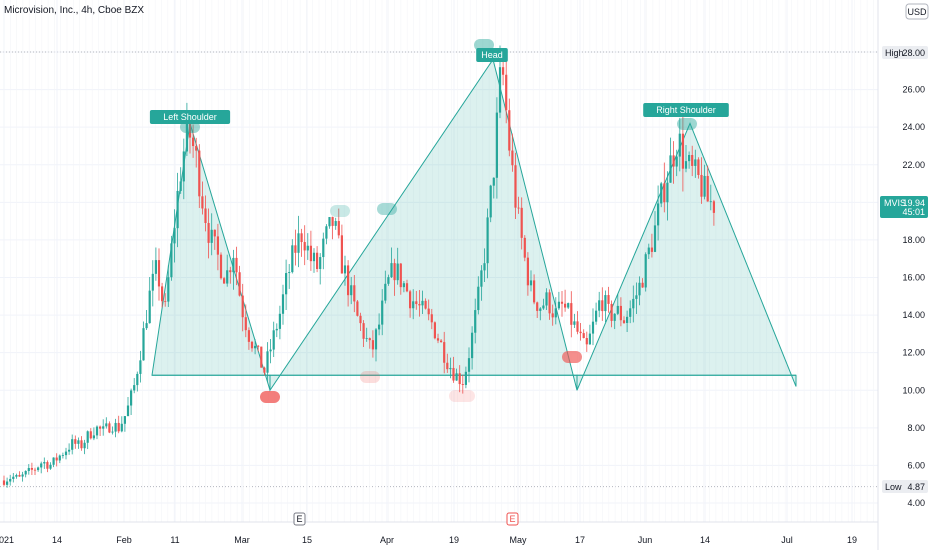  What do you see at coordinates (913, 127) in the screenshot?
I see `price-tick-label: 24.00` at bounding box center [913, 127].